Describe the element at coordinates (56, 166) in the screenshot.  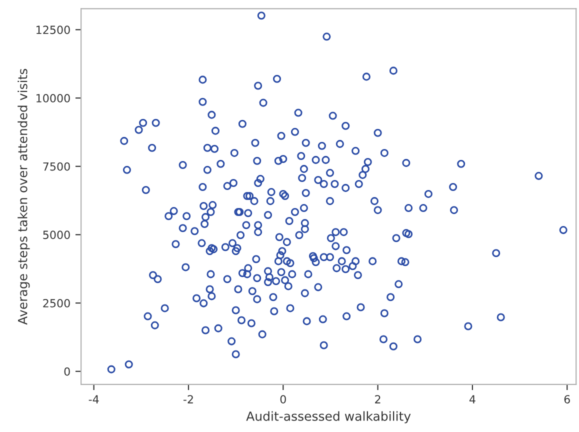
I see `y-tick-label: 7500` at that location.